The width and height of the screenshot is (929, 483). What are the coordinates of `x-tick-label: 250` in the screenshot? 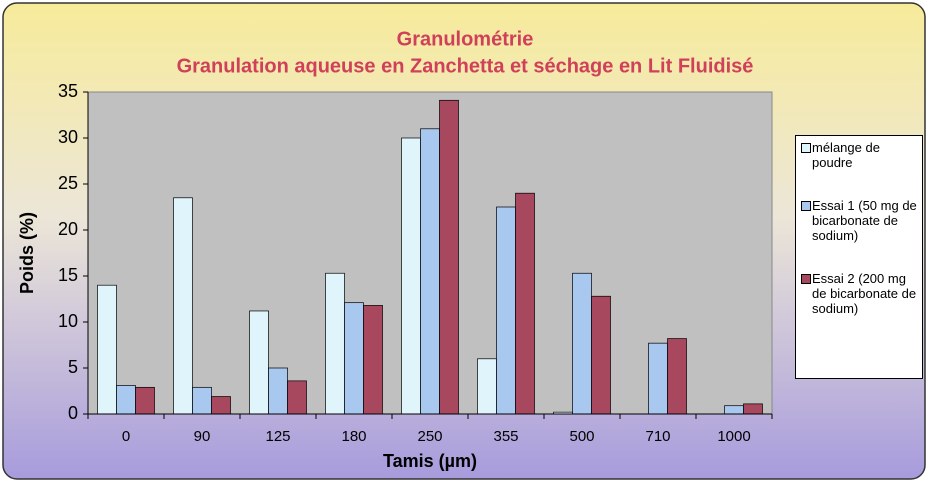 It's located at (429, 436).